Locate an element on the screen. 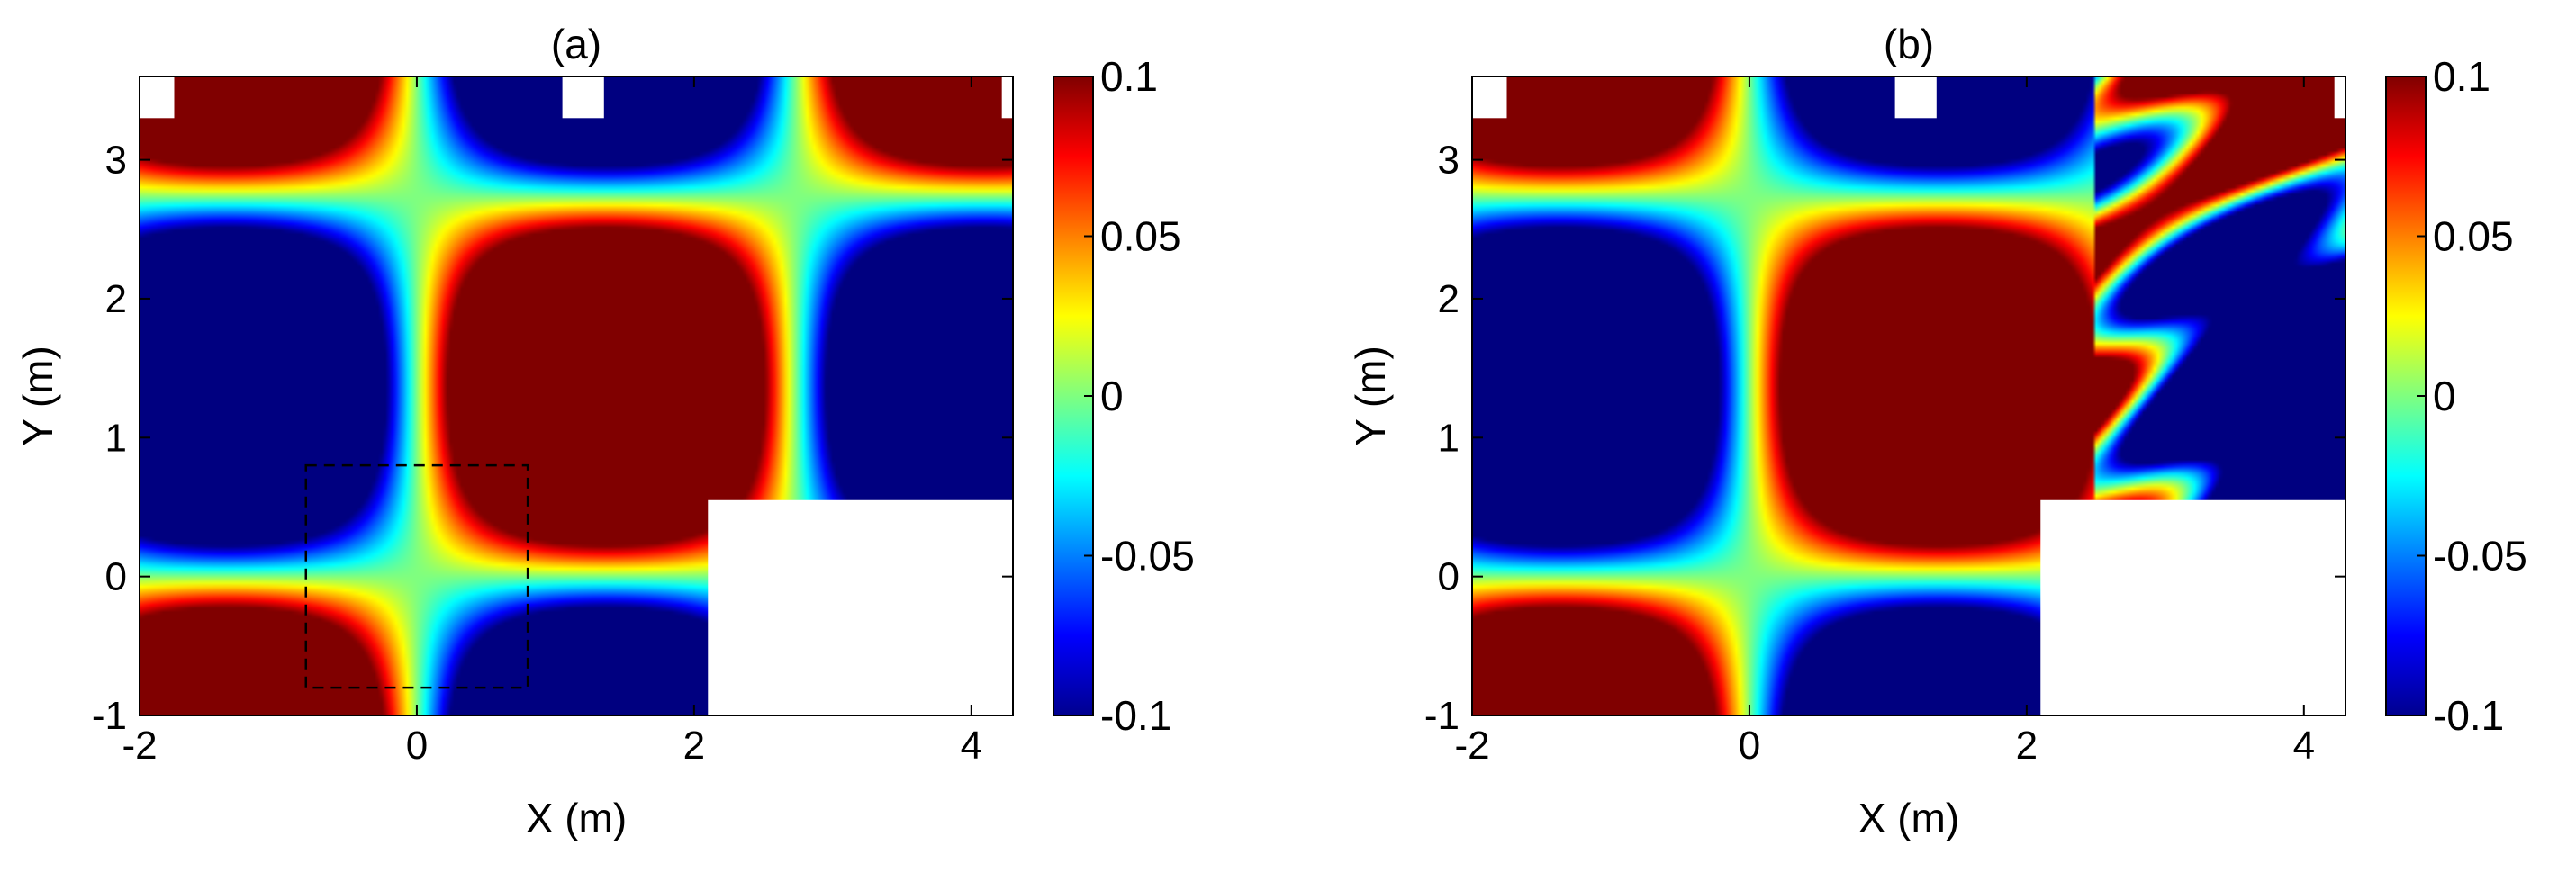 This screenshot has height=872, width=2576. panel-a-colorbar: 0.1 0.05 0 -0.05 -0.1 is located at coordinates (1124, 396).